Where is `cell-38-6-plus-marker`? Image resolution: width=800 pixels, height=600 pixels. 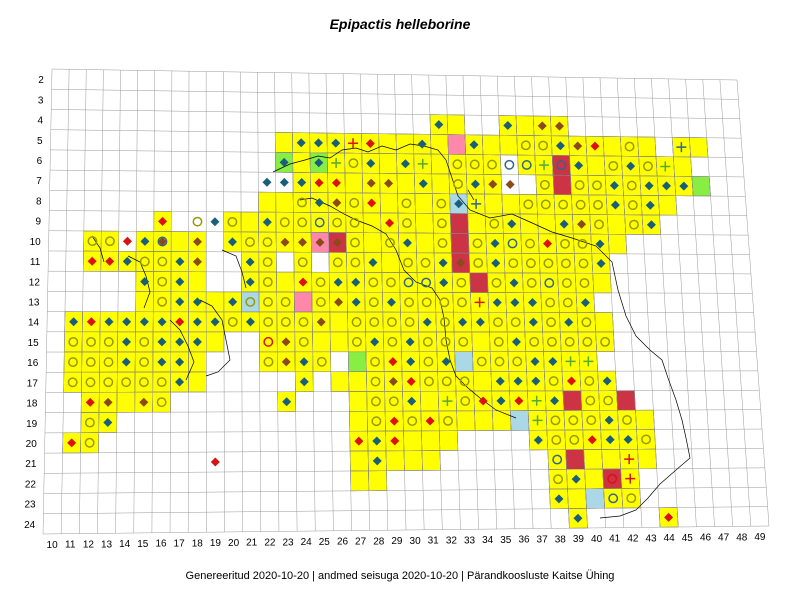
cell-38-6-plus-marker is located at coordinates (544, 165).